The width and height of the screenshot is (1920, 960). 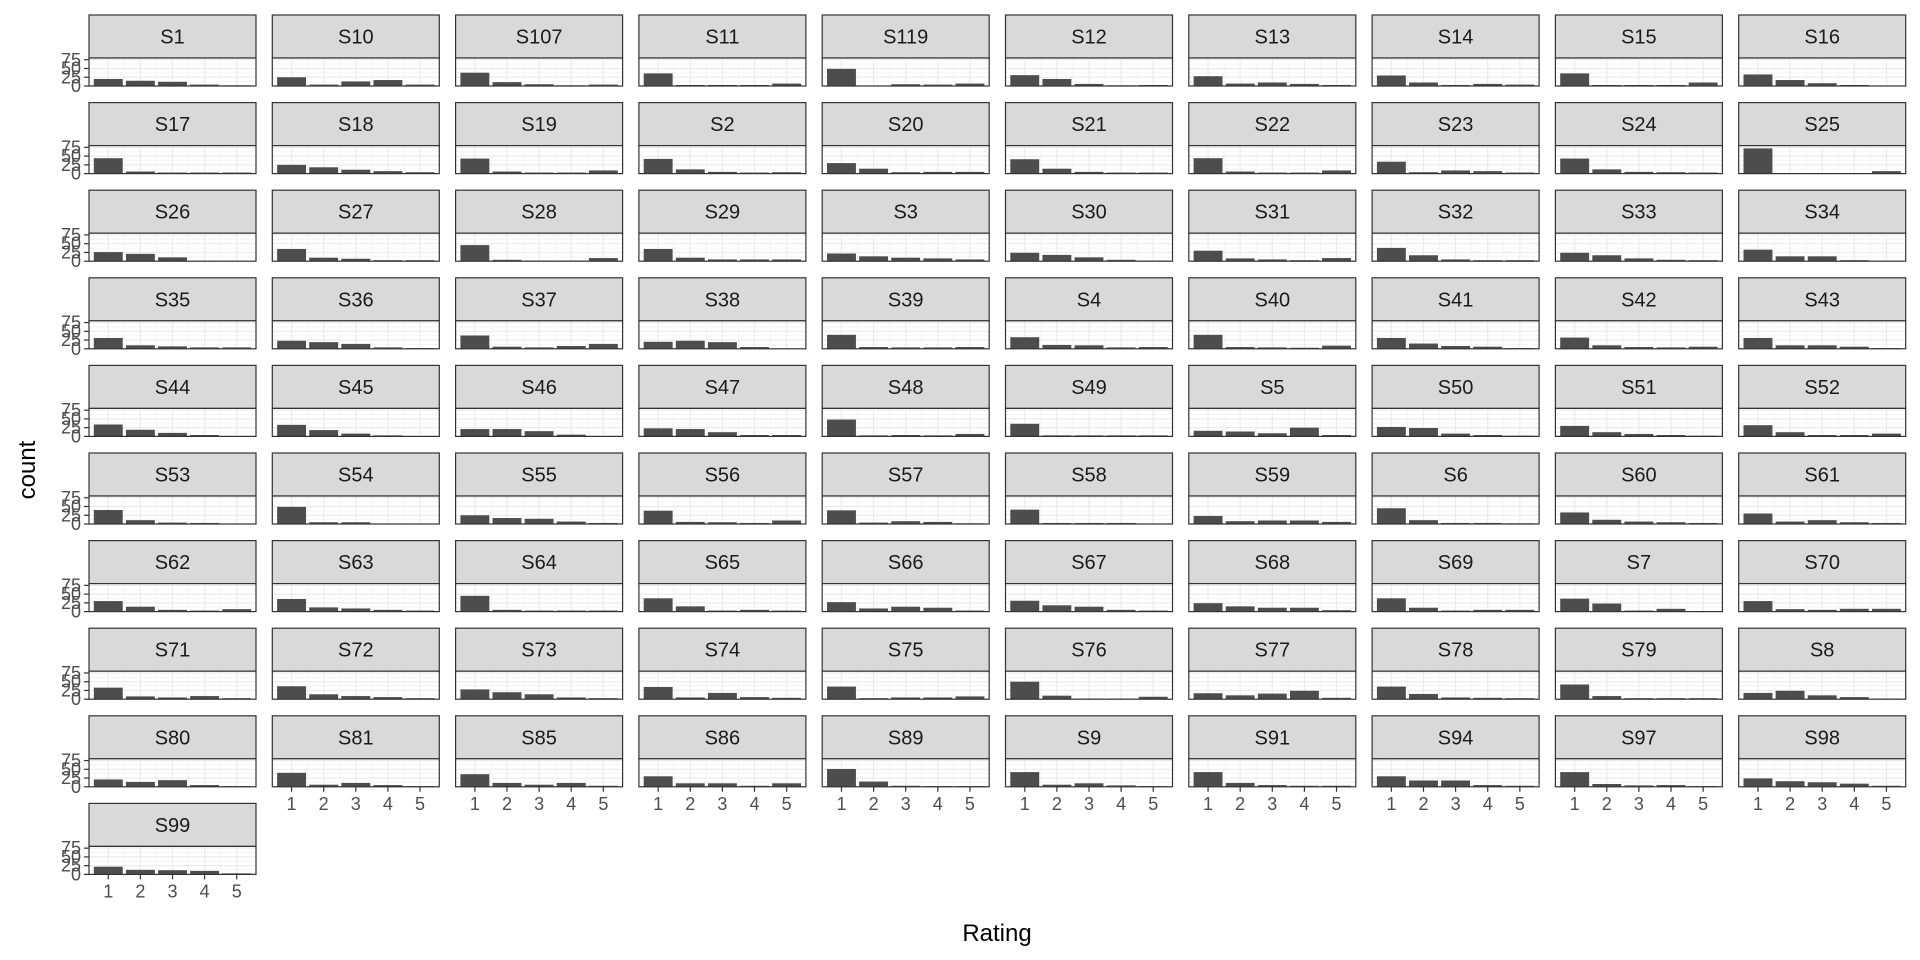 What do you see at coordinates (173, 651) in the screenshot?
I see `facet-strip-label: S71` at bounding box center [173, 651].